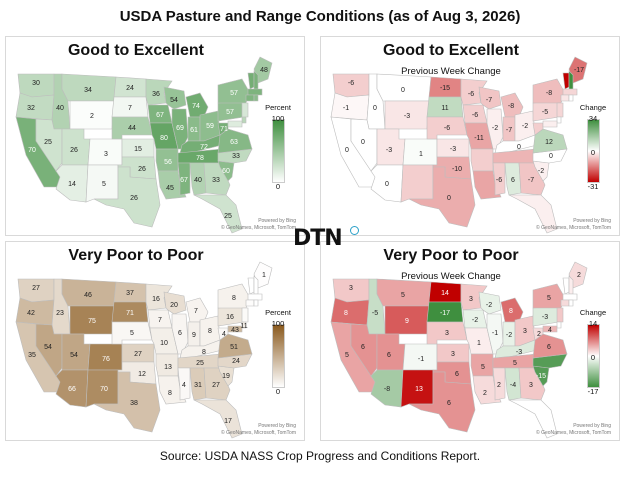 The width and height of the screenshot is (640, 480). What do you see at coordinates (228, 421) in the screenshot?
I see `state-label-fl: 17` at bounding box center [228, 421].